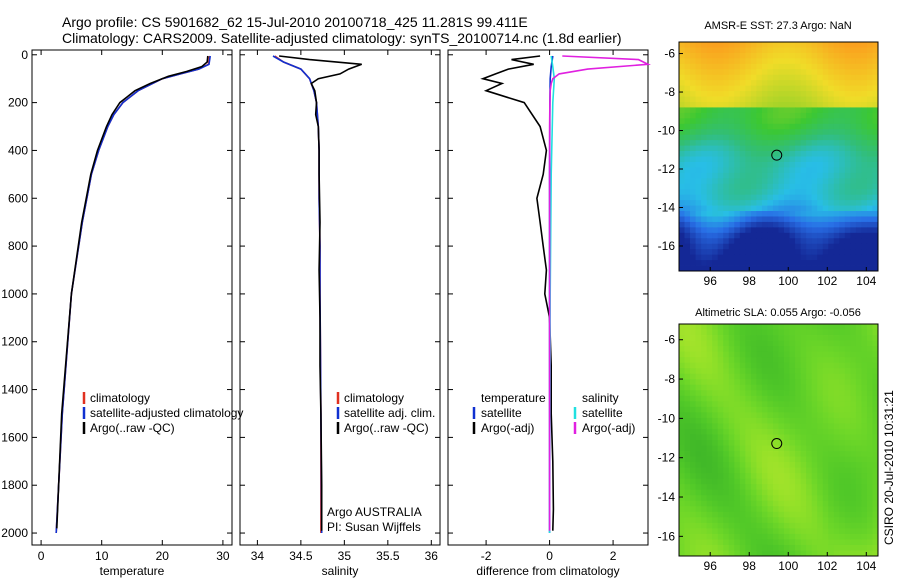 Image resolution: width=900 pixels, height=580 pixels. I want to click on y-tick-label: 800, so click(18, 246).